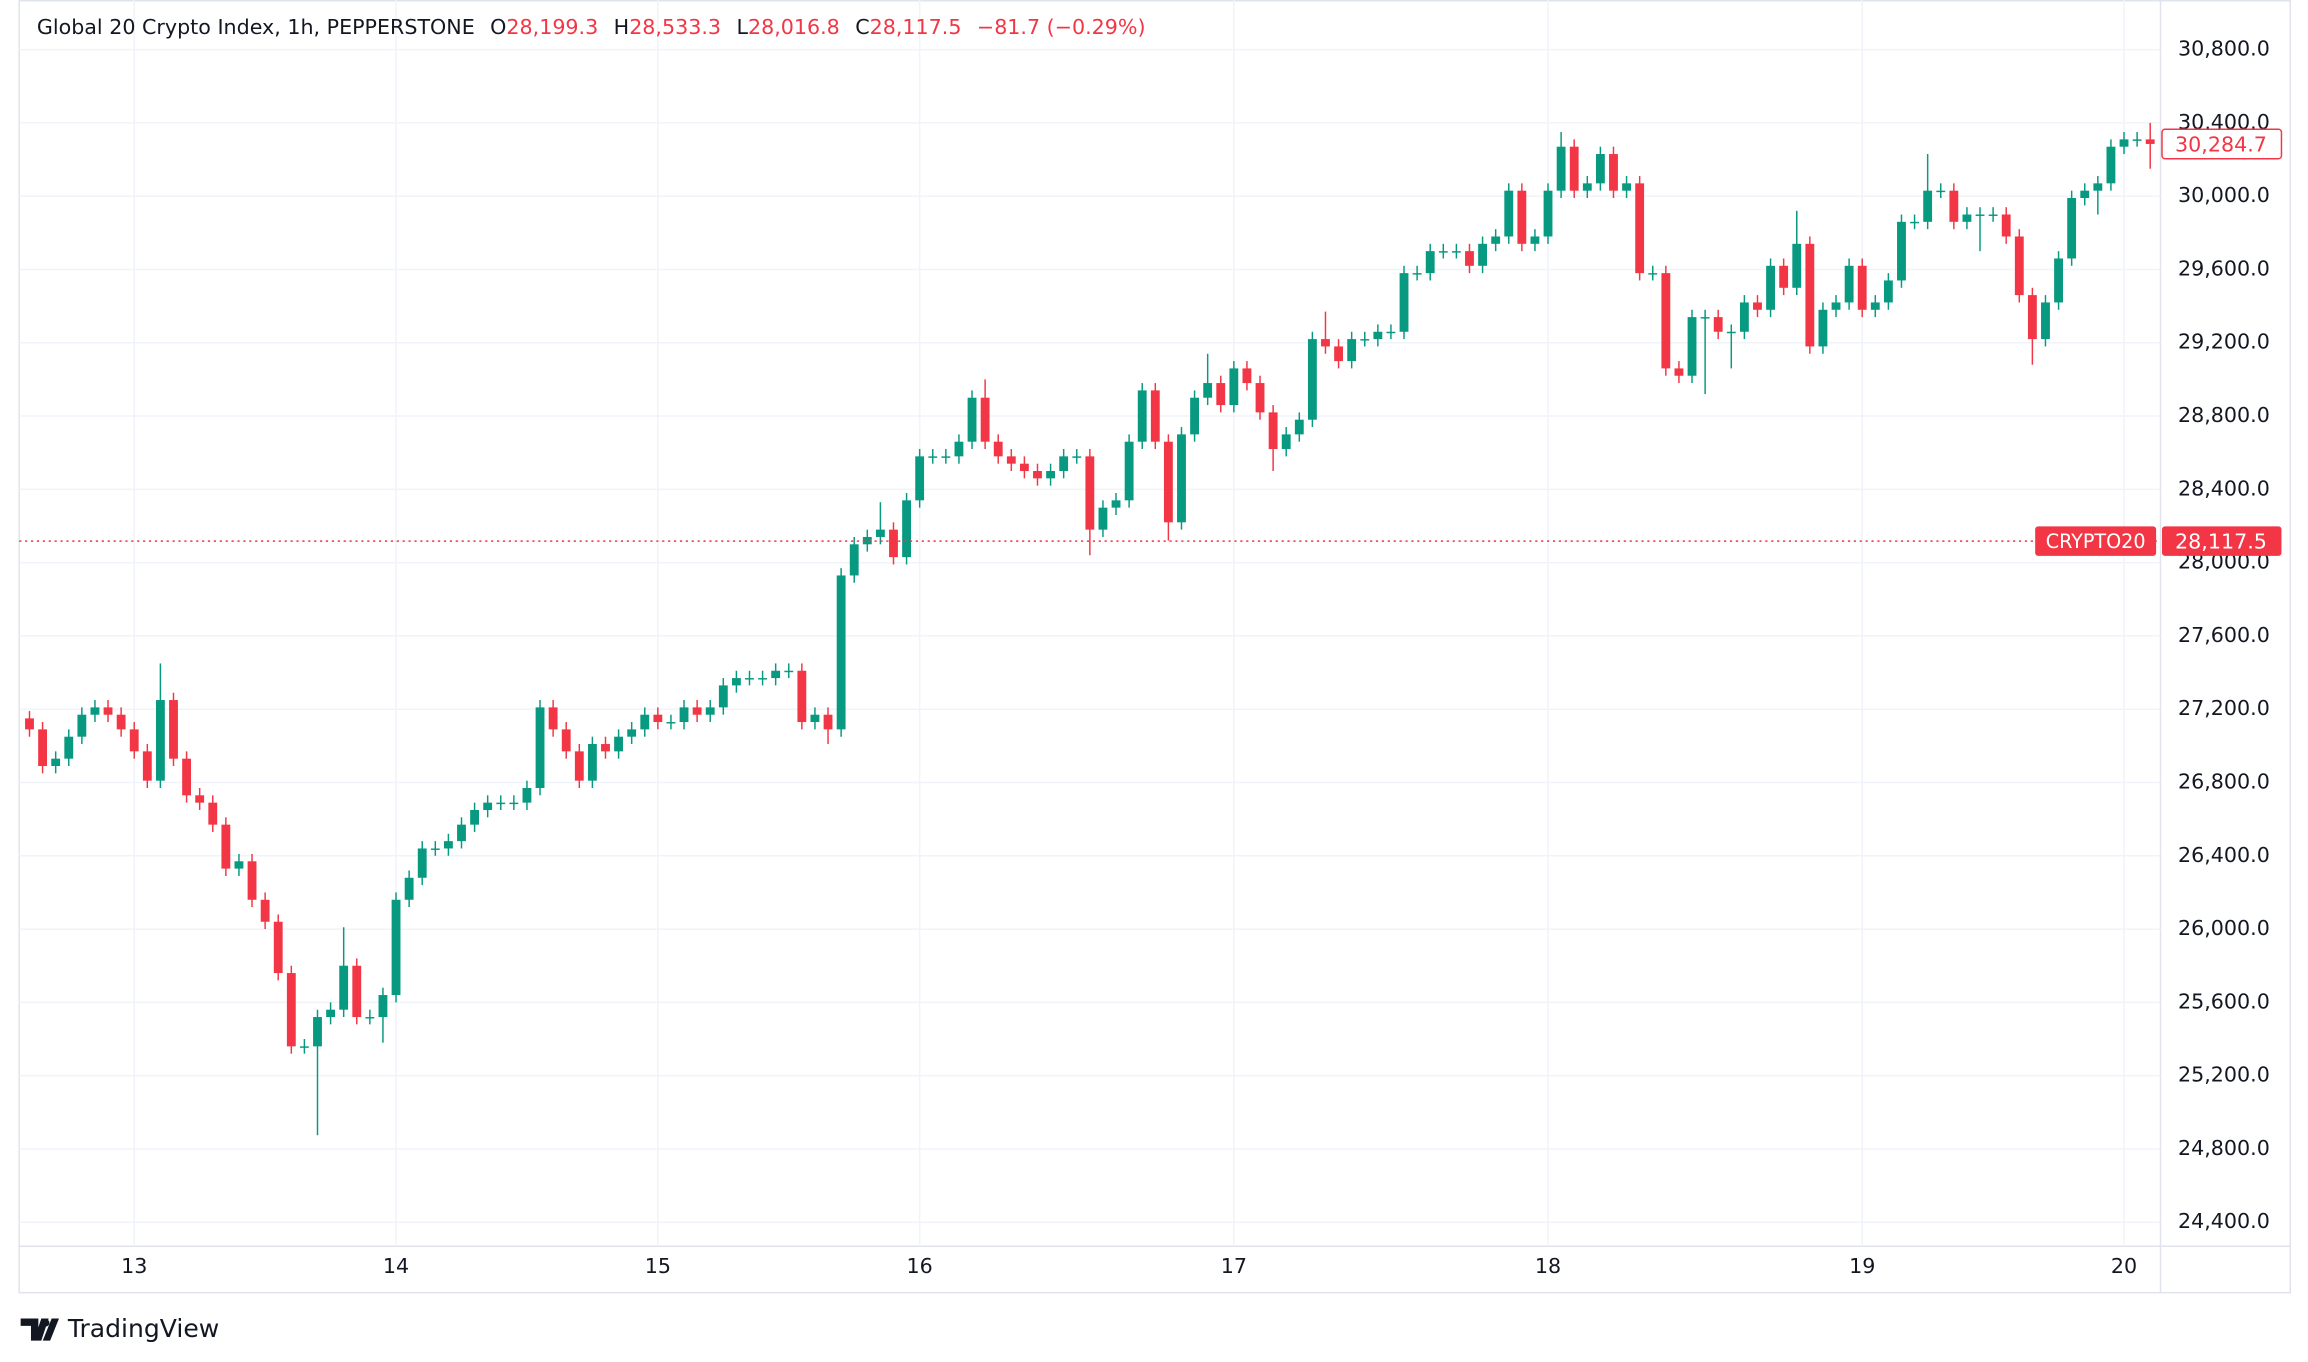 This screenshot has width=2308, height=1362. Describe the element at coordinates (920, 1266) in the screenshot. I see `x-tick-label: 16` at that location.